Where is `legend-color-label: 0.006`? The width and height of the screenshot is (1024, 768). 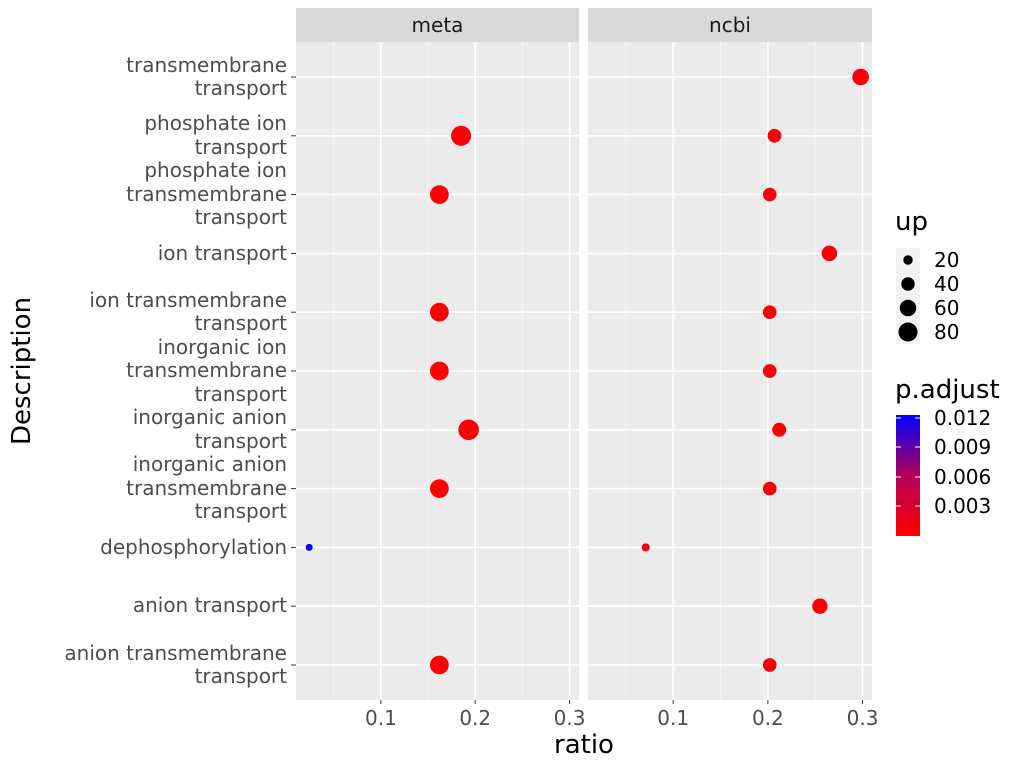 legend-color-label: 0.006 is located at coordinates (962, 477).